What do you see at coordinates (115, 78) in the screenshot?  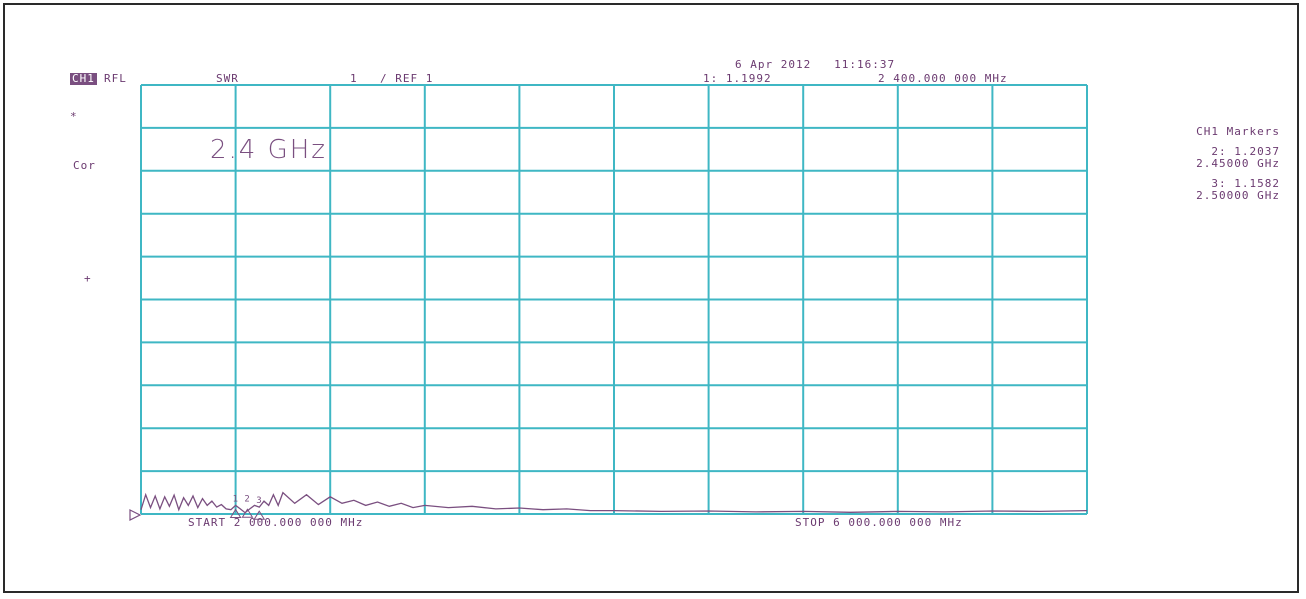 I see `format-label: RFL` at bounding box center [115, 78].